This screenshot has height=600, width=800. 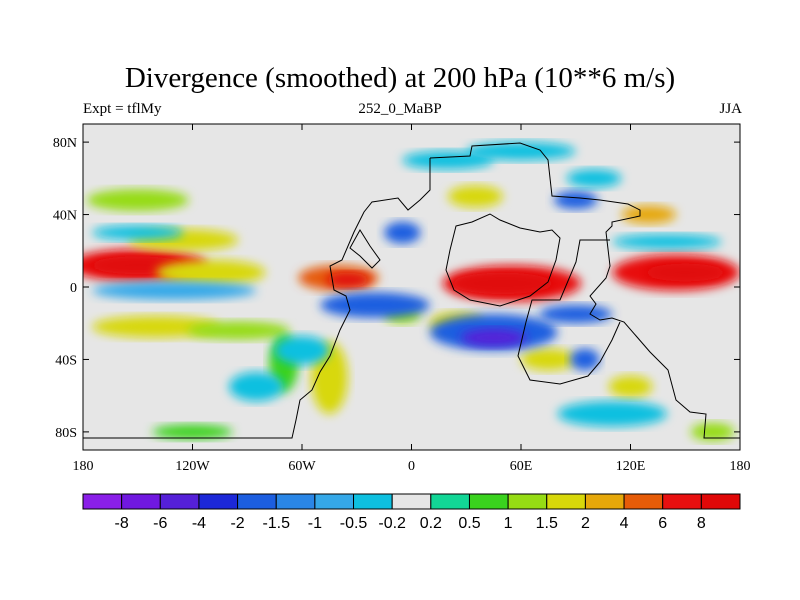 I want to click on x-tick-label: 120E, so click(x=631, y=466).